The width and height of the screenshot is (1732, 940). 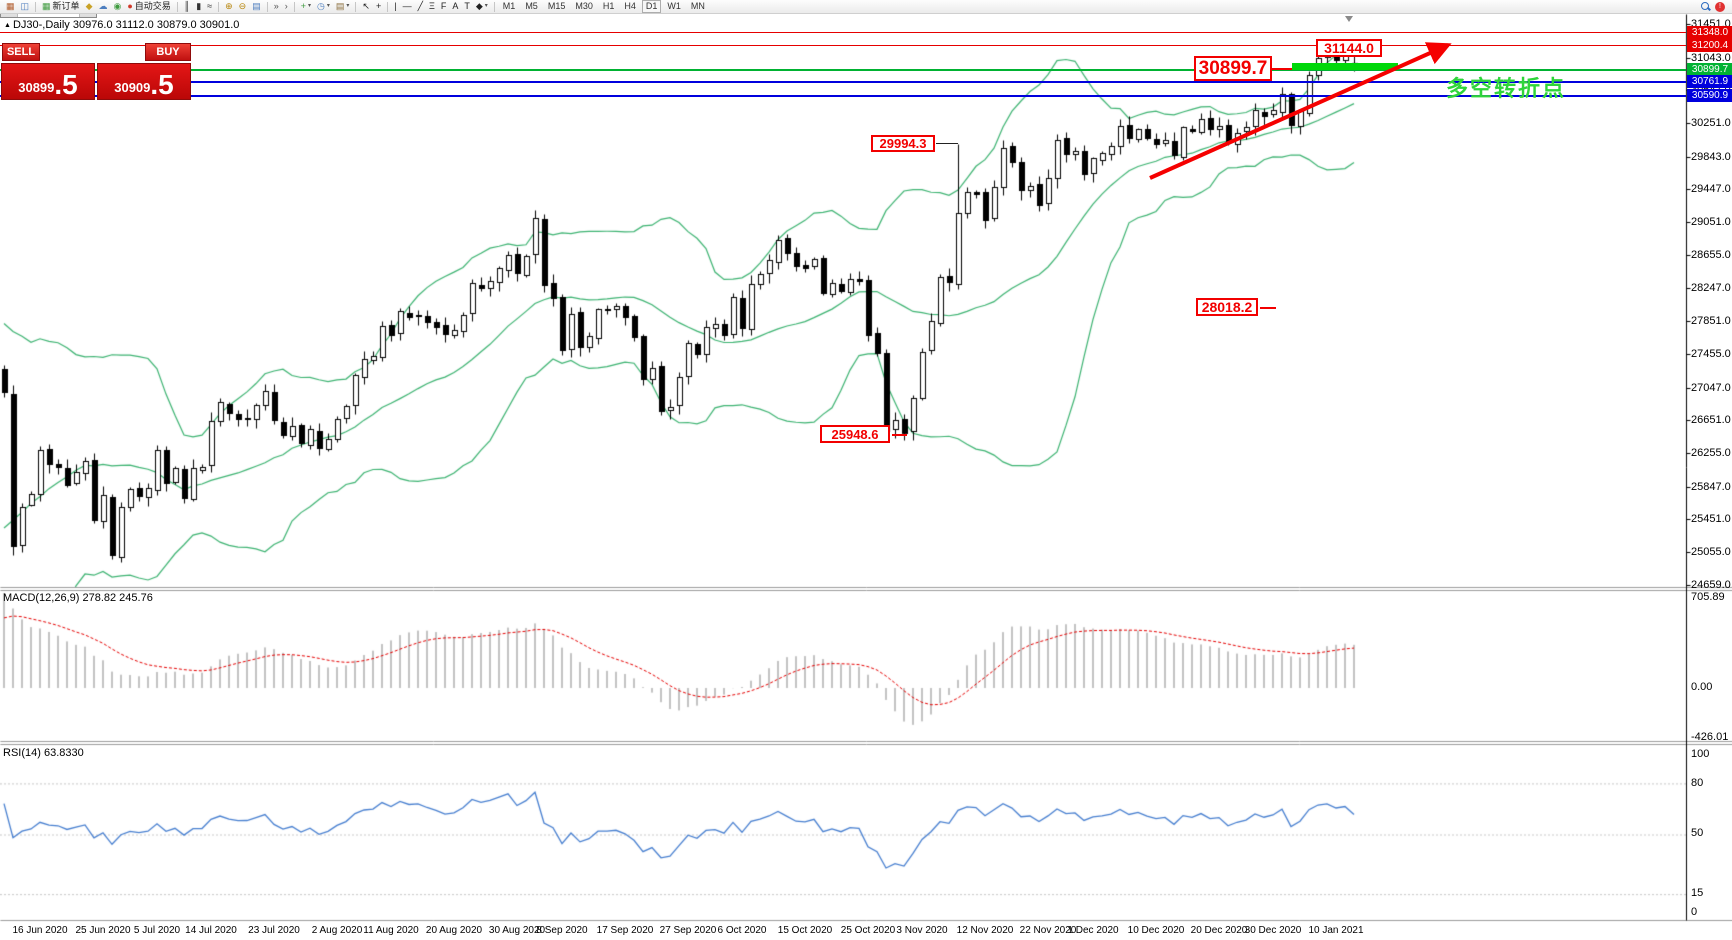 I want to click on horizontal-level-31348.0, so click(x=843, y=32).